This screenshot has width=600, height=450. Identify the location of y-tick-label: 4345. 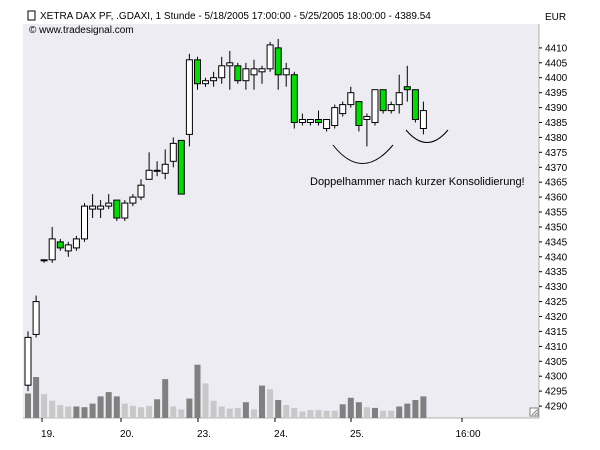
(556, 242).